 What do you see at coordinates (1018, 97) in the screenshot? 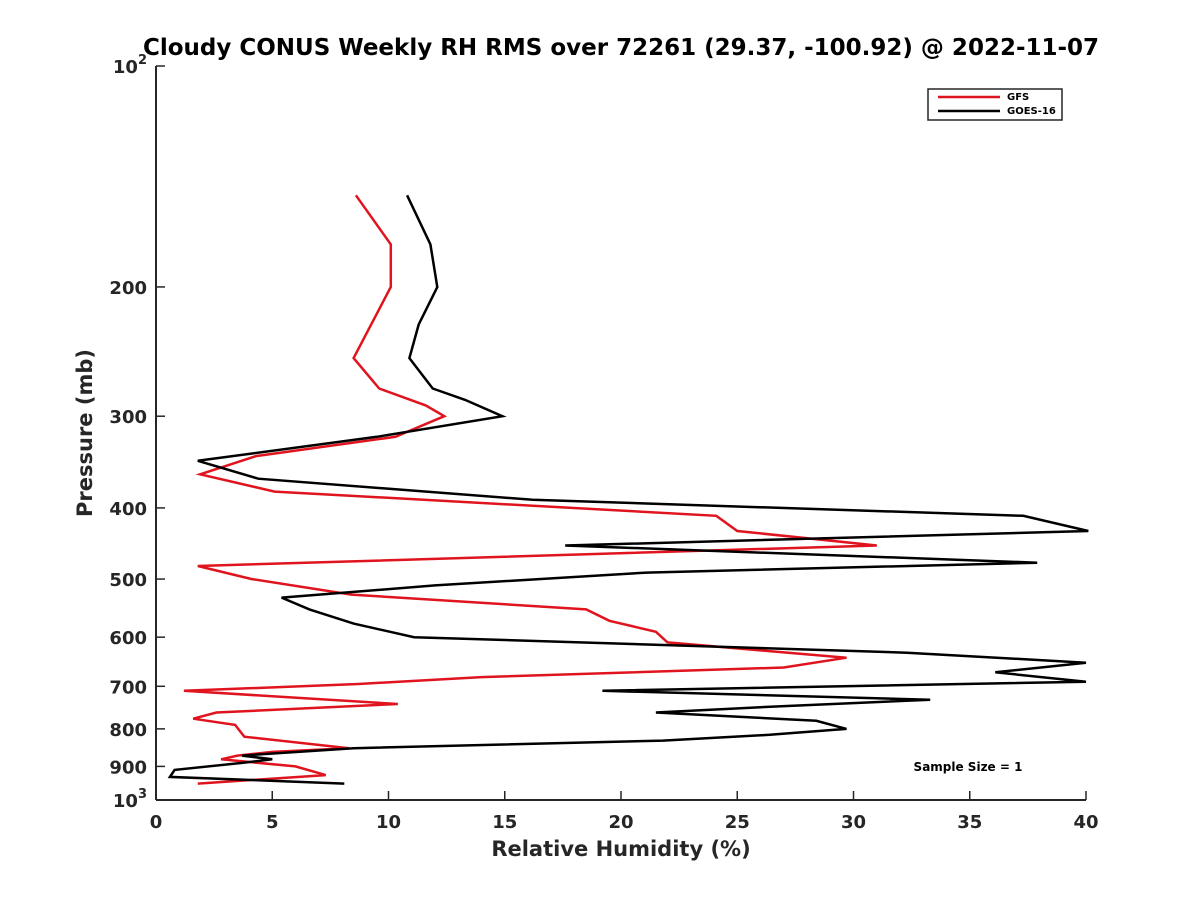
I see `legend-label-gfs: GFS` at bounding box center [1018, 97].